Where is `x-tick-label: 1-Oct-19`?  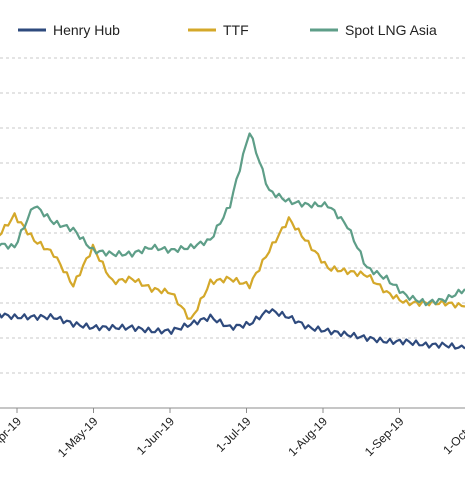 x-tick-label: 1-Oct-19 is located at coordinates (452, 435).